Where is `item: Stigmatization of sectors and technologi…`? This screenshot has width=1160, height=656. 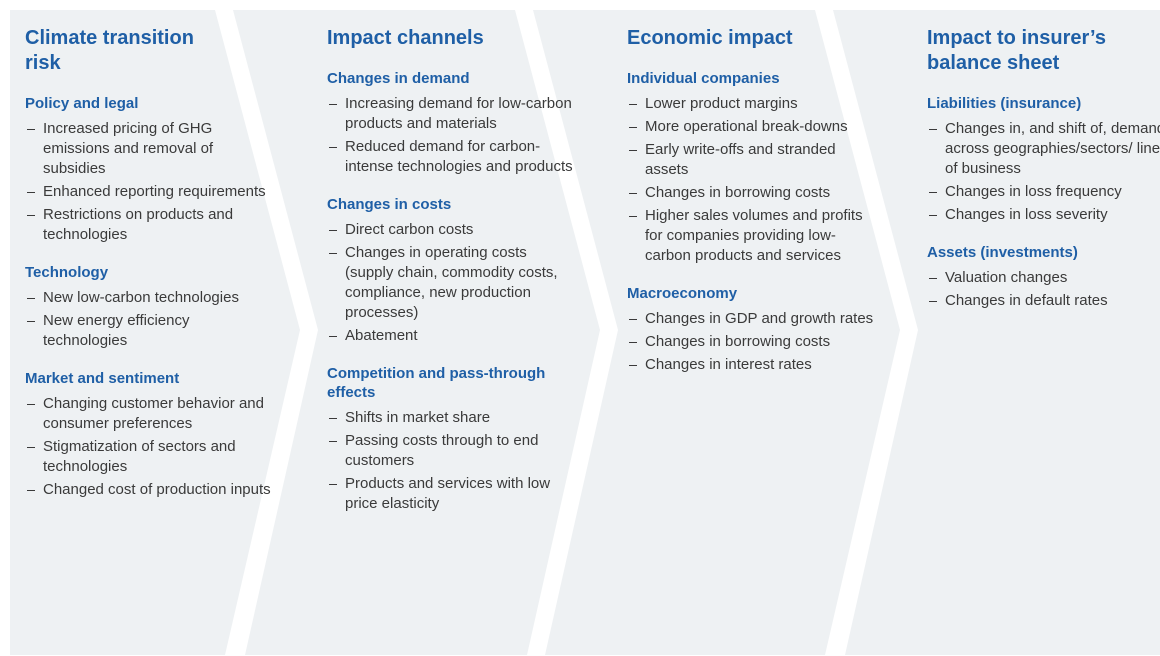 item: Stigmatization of sectors and technologi… is located at coordinates (150, 457).